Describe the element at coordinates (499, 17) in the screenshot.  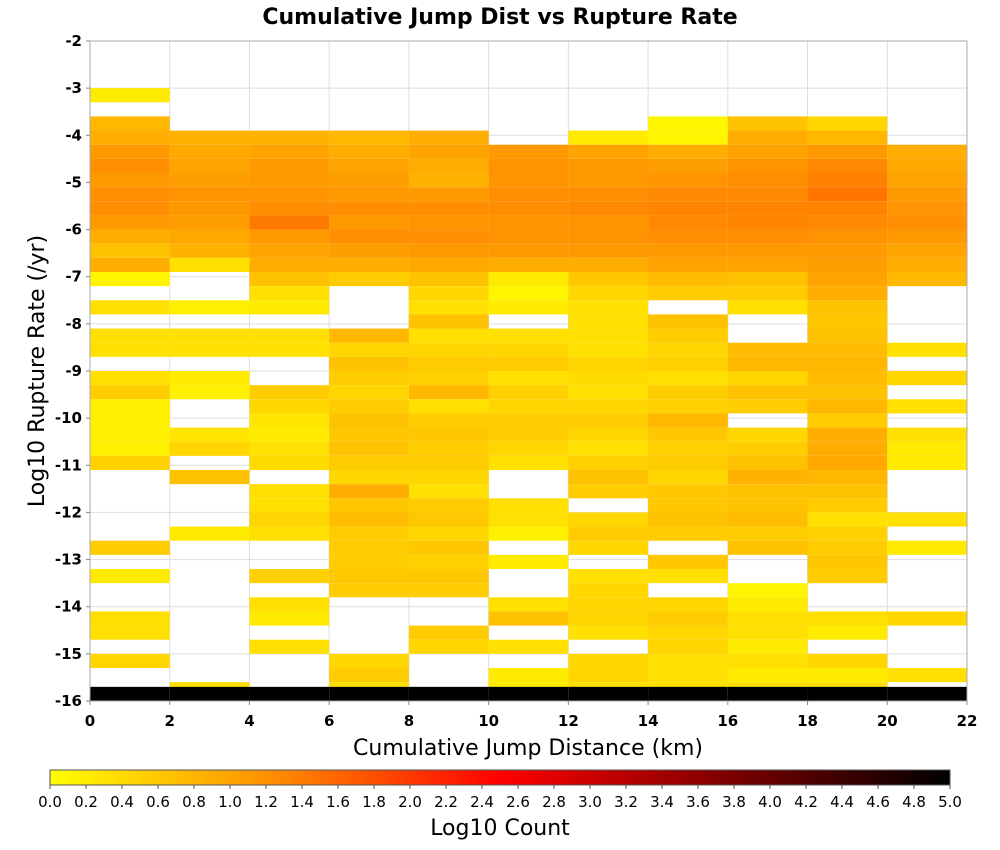
I see `chart-title: Cumulative Jump Dist vs Rupture Rate` at that location.